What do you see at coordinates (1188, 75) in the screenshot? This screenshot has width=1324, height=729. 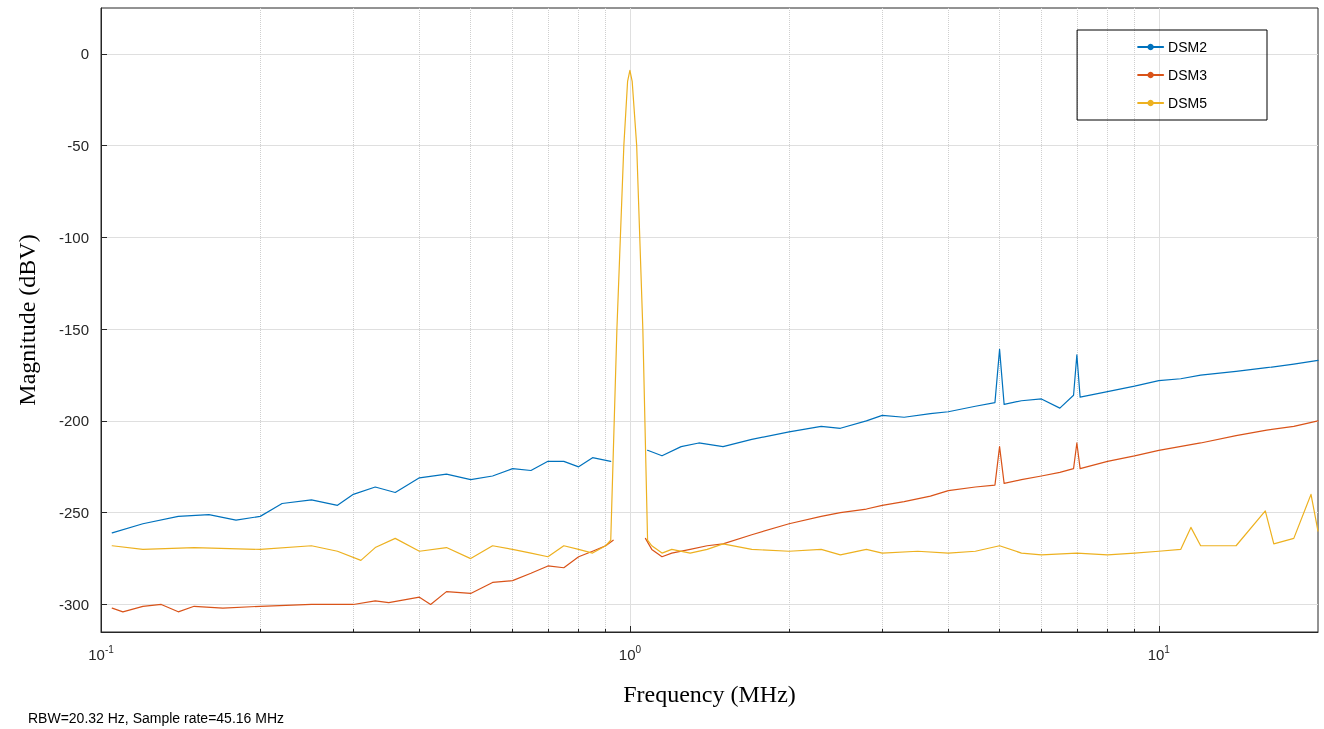 I see `legend-label: DSM3` at bounding box center [1188, 75].